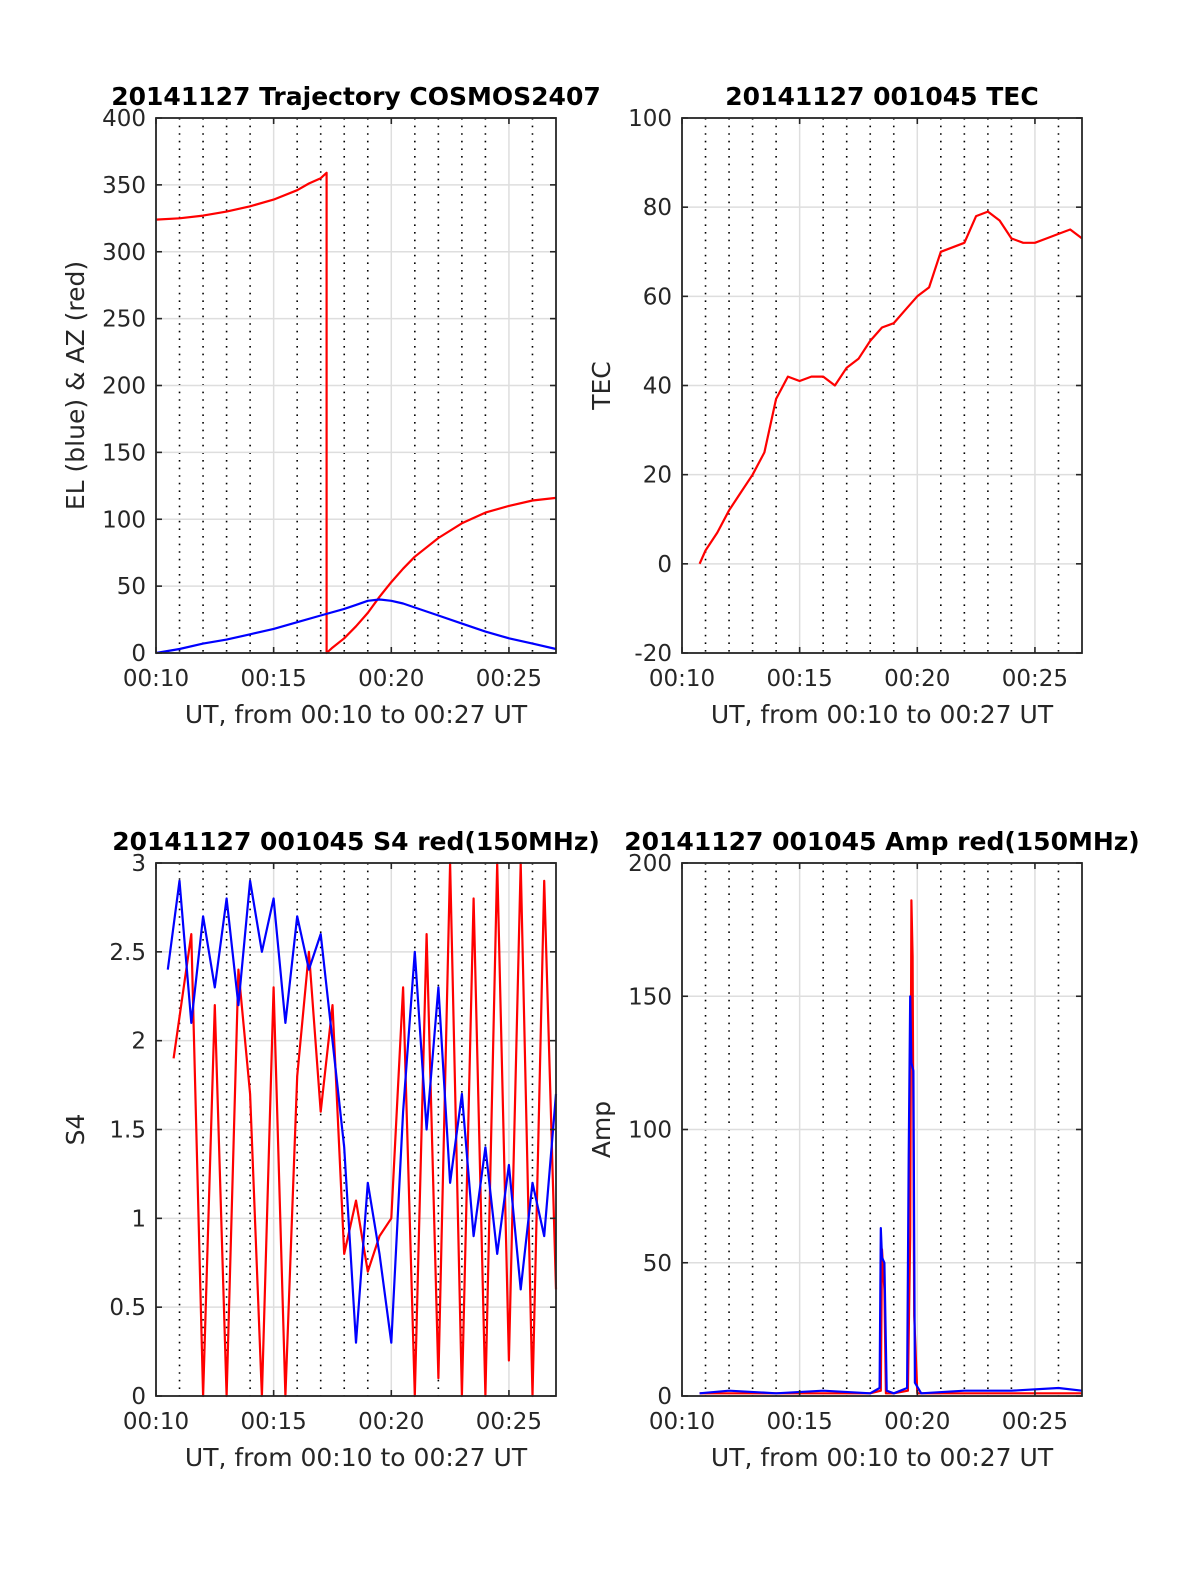 The height and width of the screenshot is (1575, 1200). What do you see at coordinates (138, 864) in the screenshot?
I see `y-tick-label: 3` at bounding box center [138, 864].